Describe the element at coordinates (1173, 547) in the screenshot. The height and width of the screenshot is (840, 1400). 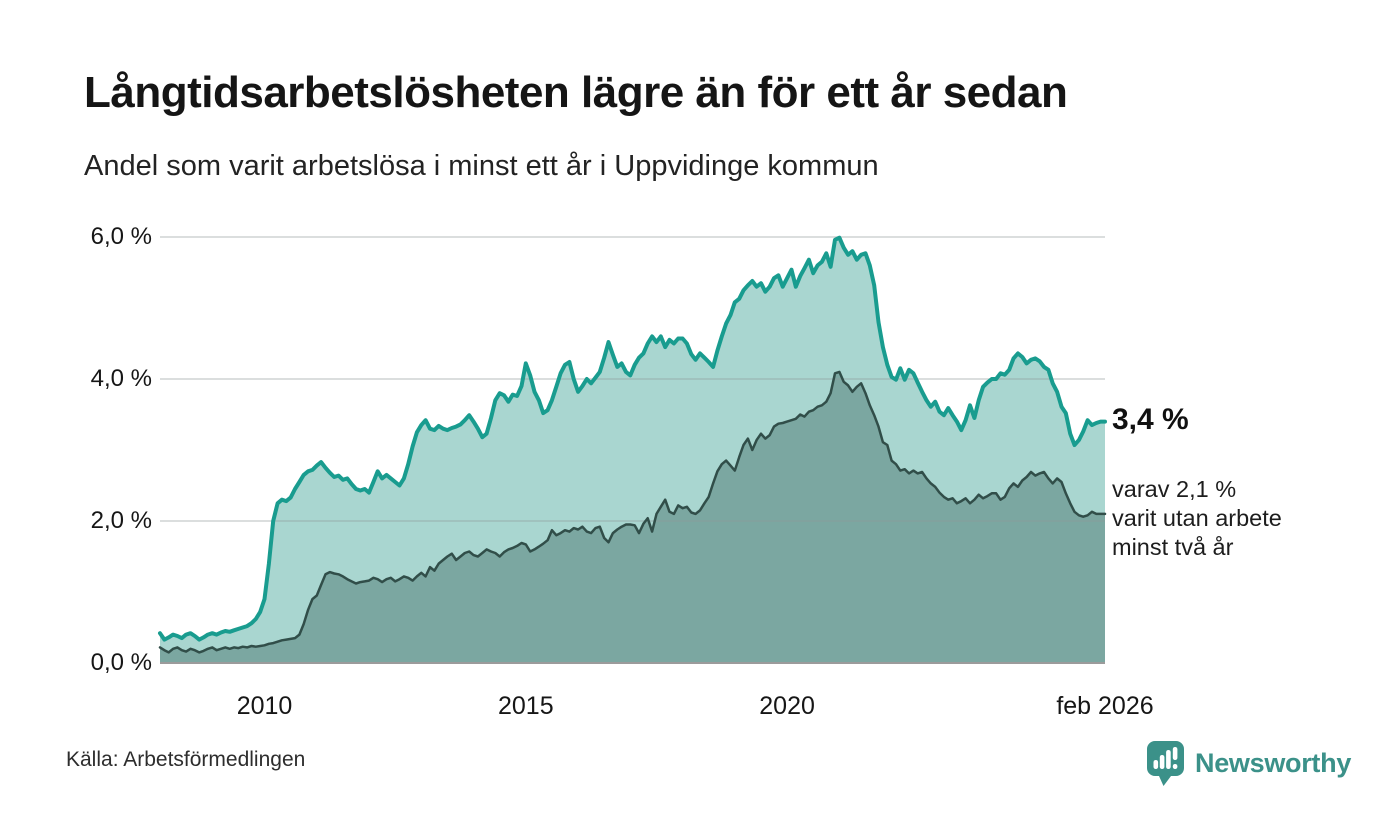
I see `annotation-line: minst två år` at that location.